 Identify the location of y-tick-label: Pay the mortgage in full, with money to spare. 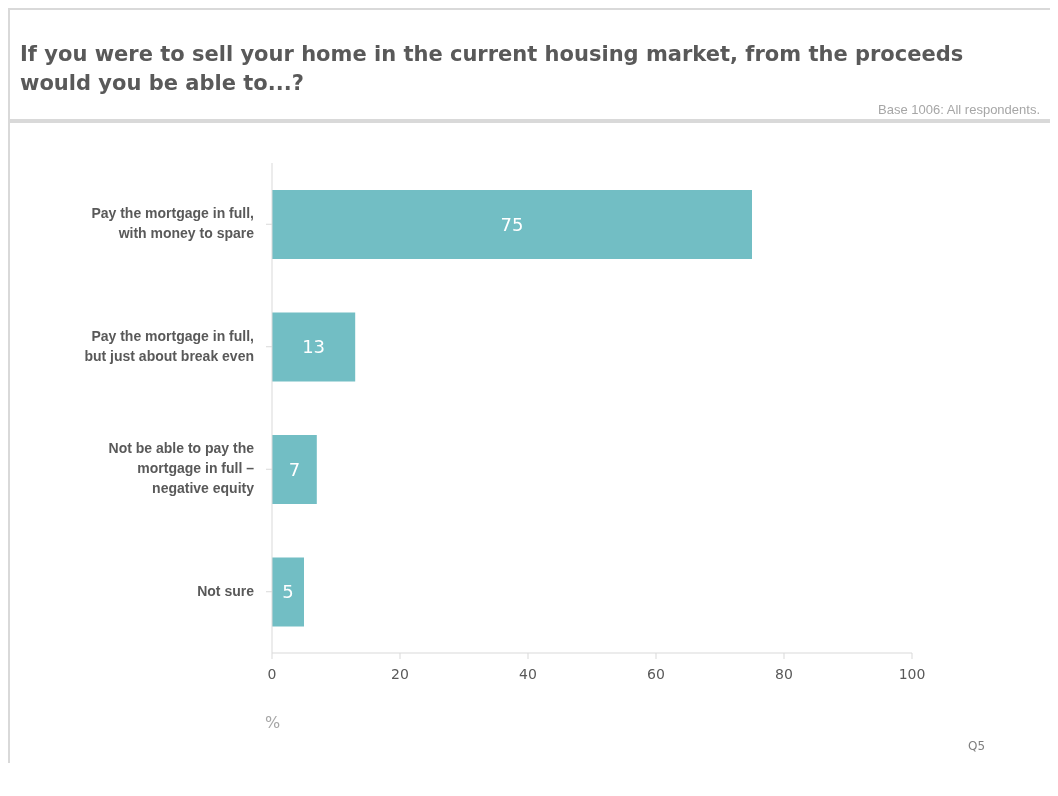
(173, 222).